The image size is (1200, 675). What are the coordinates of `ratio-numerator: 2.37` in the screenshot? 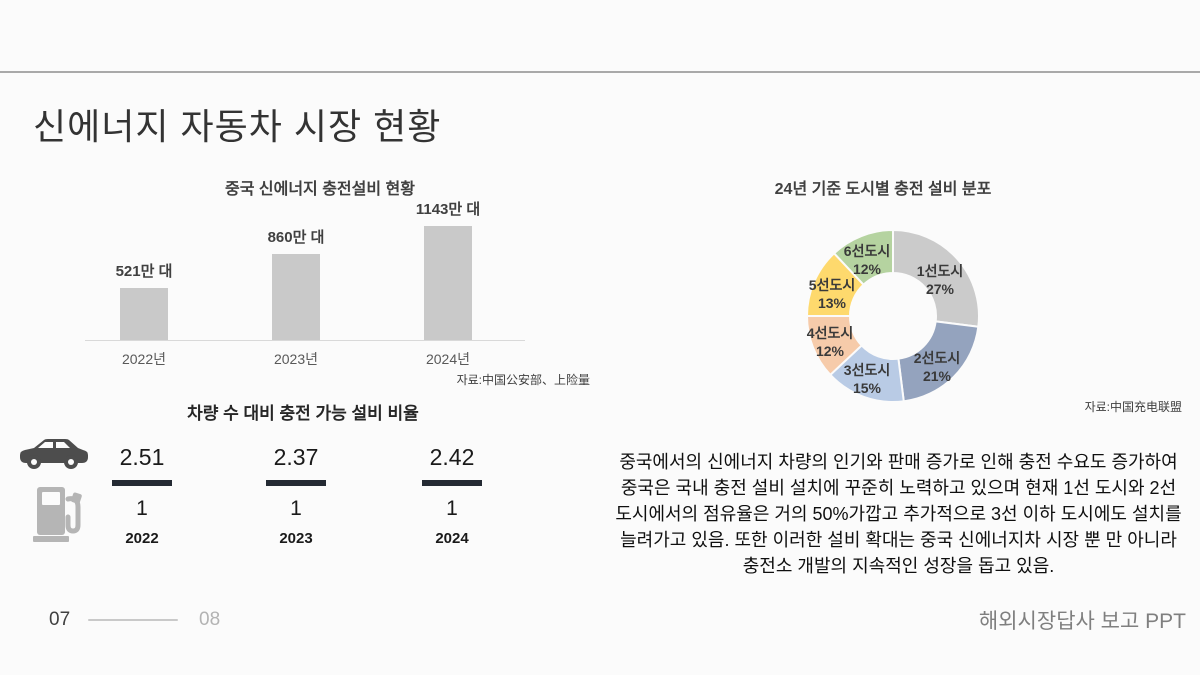 It's located at (296, 457).